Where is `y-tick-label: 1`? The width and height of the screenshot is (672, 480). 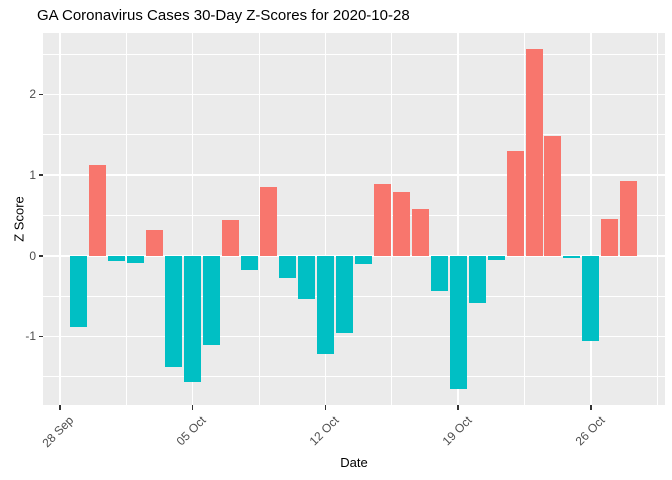 y-tick-label: 1 is located at coordinates (32, 175).